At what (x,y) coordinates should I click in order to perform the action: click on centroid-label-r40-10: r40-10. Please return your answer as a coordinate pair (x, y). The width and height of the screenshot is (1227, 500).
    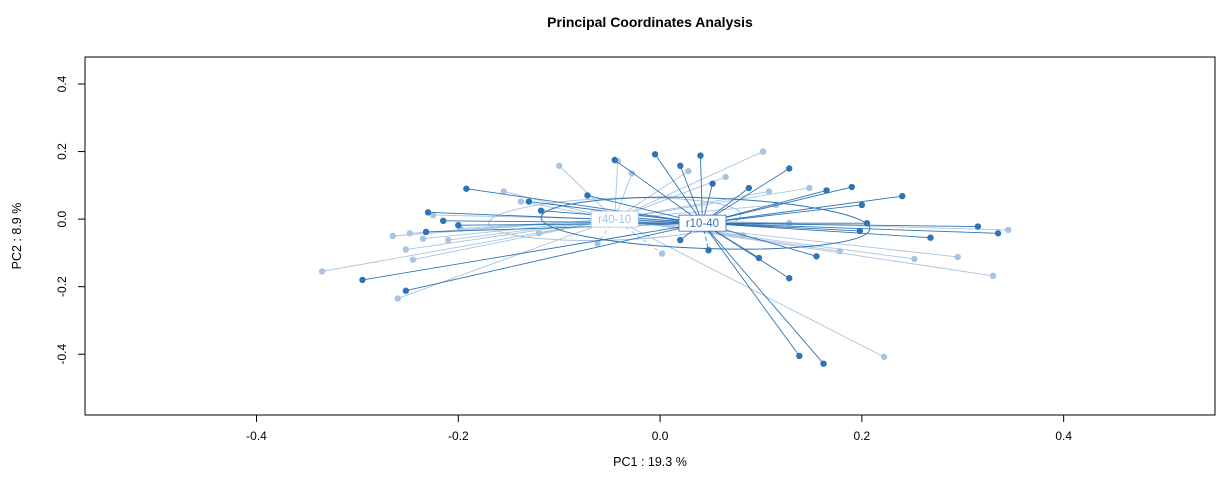
    Looking at the image, I should click on (614, 220).